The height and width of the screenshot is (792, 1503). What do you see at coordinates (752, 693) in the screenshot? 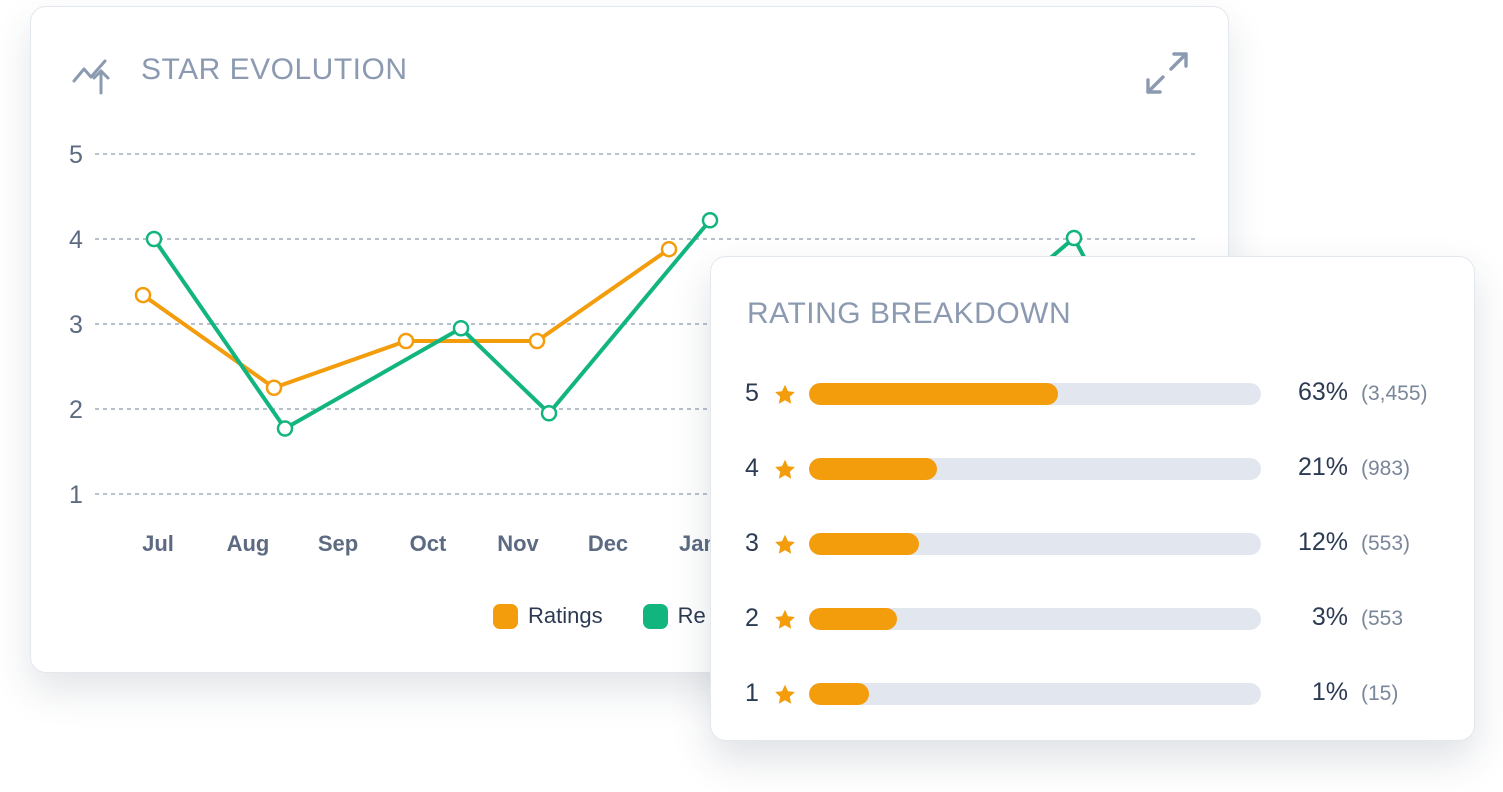
I see `rating-stars-value: 1` at bounding box center [752, 693].